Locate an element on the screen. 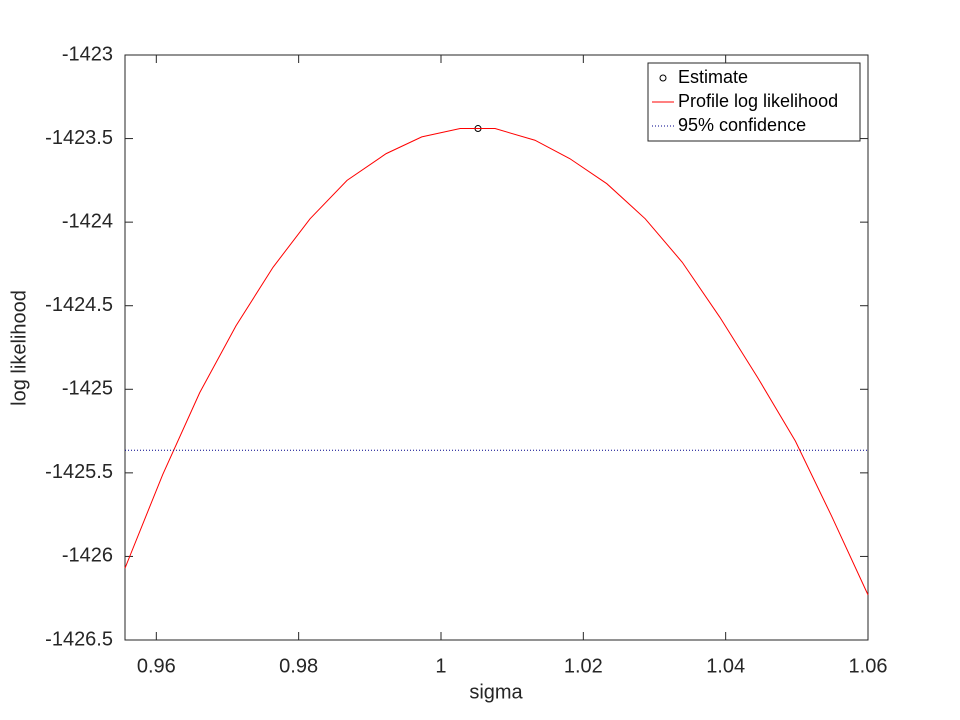 This screenshot has height=720, width=960. x-tick-label: 0.98 is located at coordinates (298, 666).